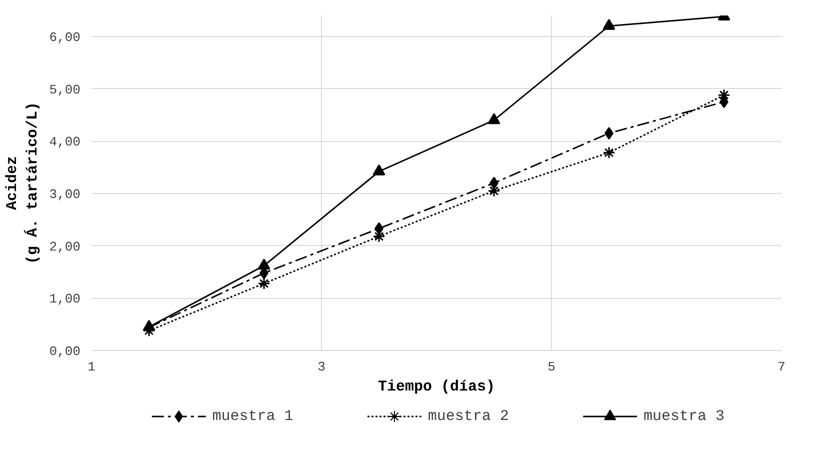 The height and width of the screenshot is (473, 820). Describe the element at coordinates (65, 246) in the screenshot. I see `y-tick-label: 2,00` at that location.